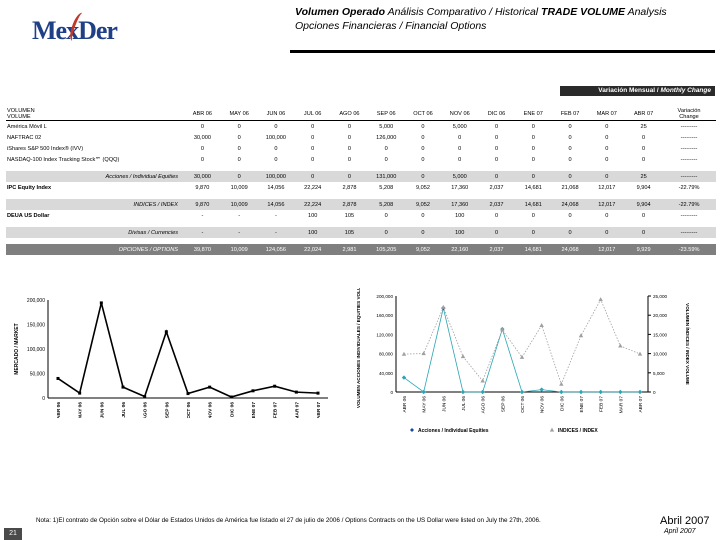  Describe the element at coordinates (423, 249) in the screenshot. I see `table-cell: 9,052` at that location.